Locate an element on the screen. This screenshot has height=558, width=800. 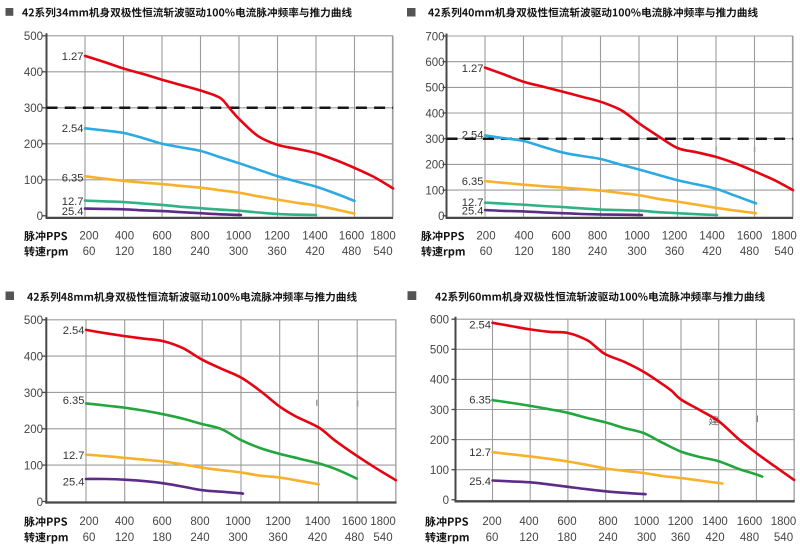
svg-text: 700 is located at coordinates (434, 37).